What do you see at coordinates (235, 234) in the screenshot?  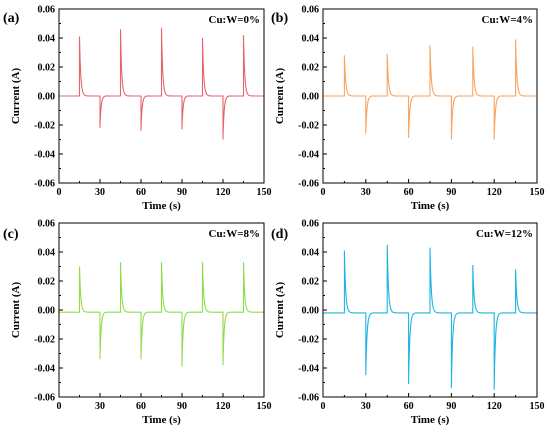 I see `legend-label: Cu:W=8%` at bounding box center [235, 234].